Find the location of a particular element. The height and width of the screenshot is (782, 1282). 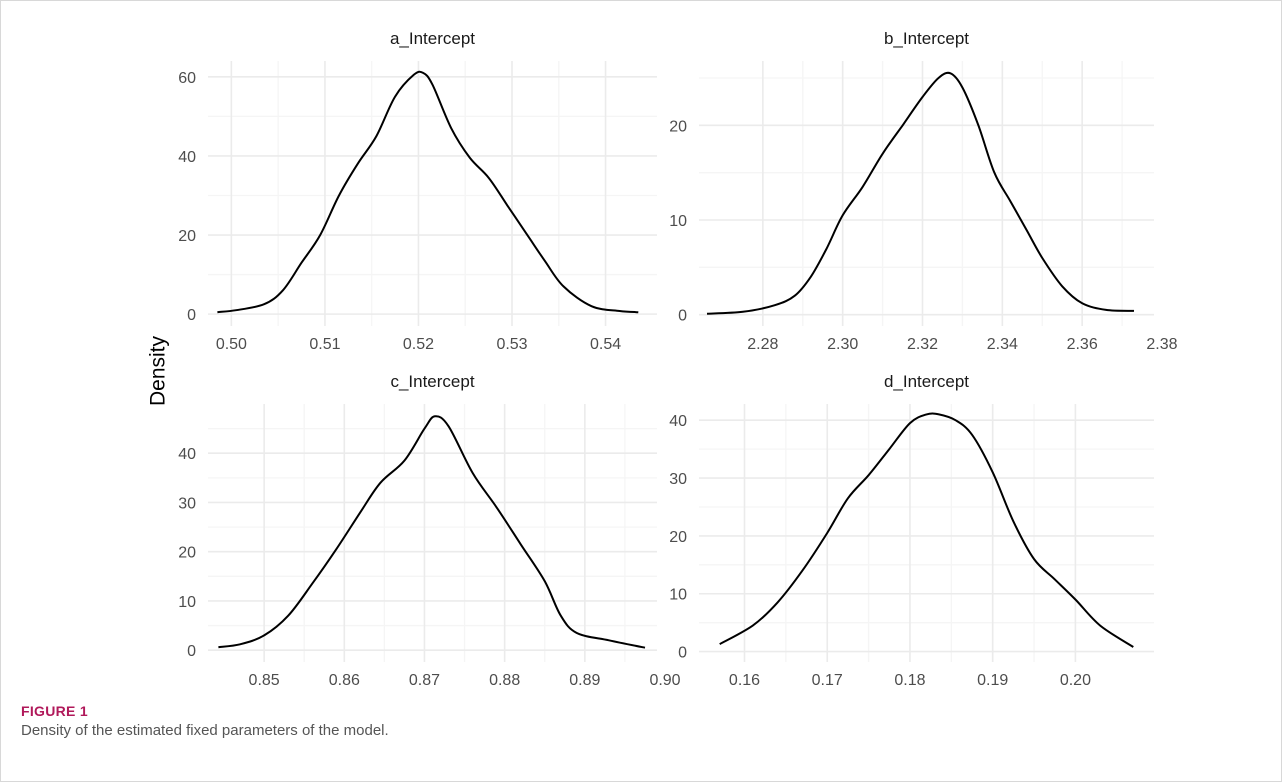

panel-c-x-tick-label: 0.88 is located at coordinates (504, 680).